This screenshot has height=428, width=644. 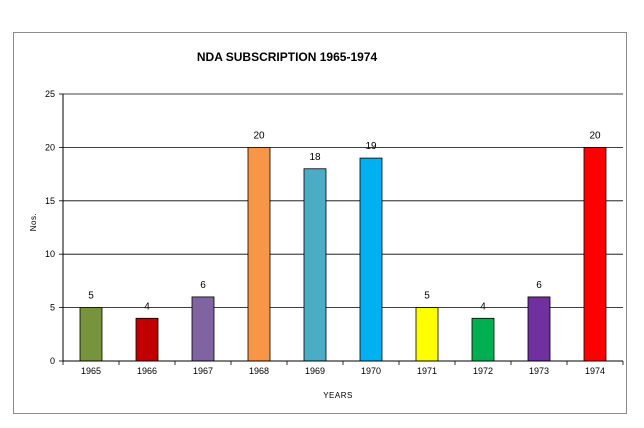 What do you see at coordinates (259, 371) in the screenshot?
I see `x-tick-label: 1968` at bounding box center [259, 371].